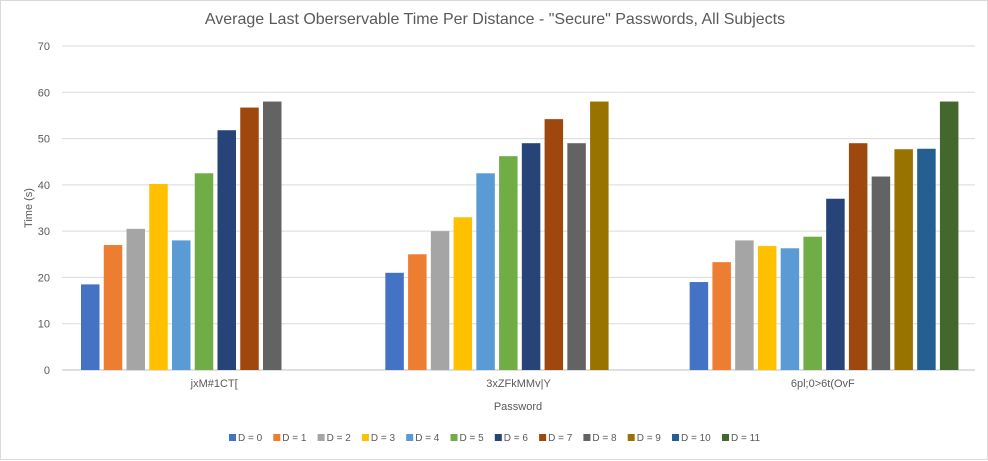 This screenshot has width=988, height=461. Describe the element at coordinates (250, 438) in the screenshot. I see `legend-label: D = 0` at that location.